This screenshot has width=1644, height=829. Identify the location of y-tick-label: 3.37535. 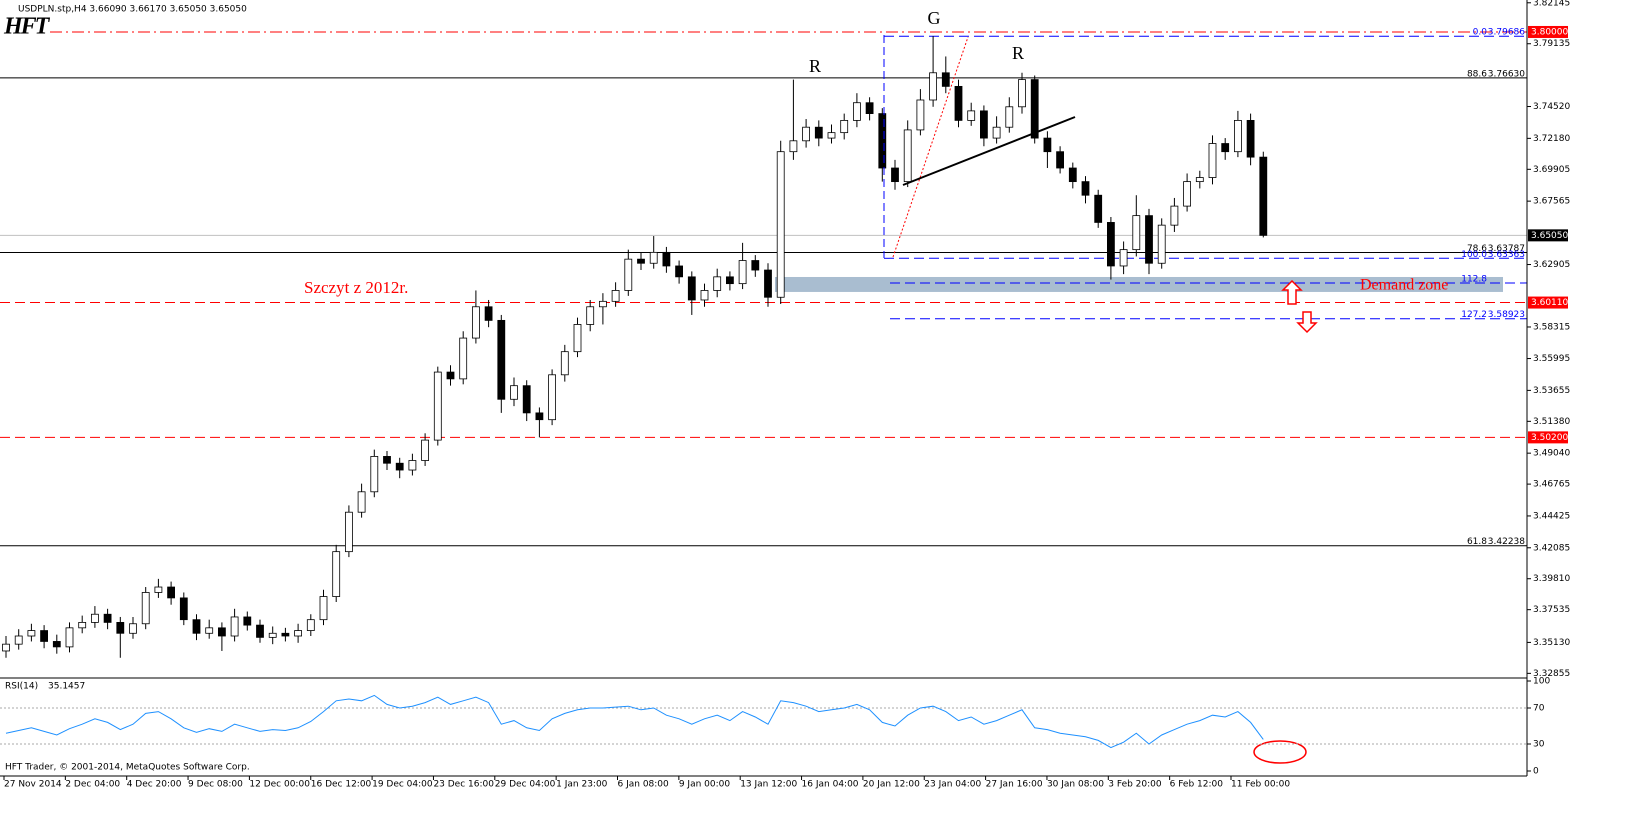
(1551, 610).